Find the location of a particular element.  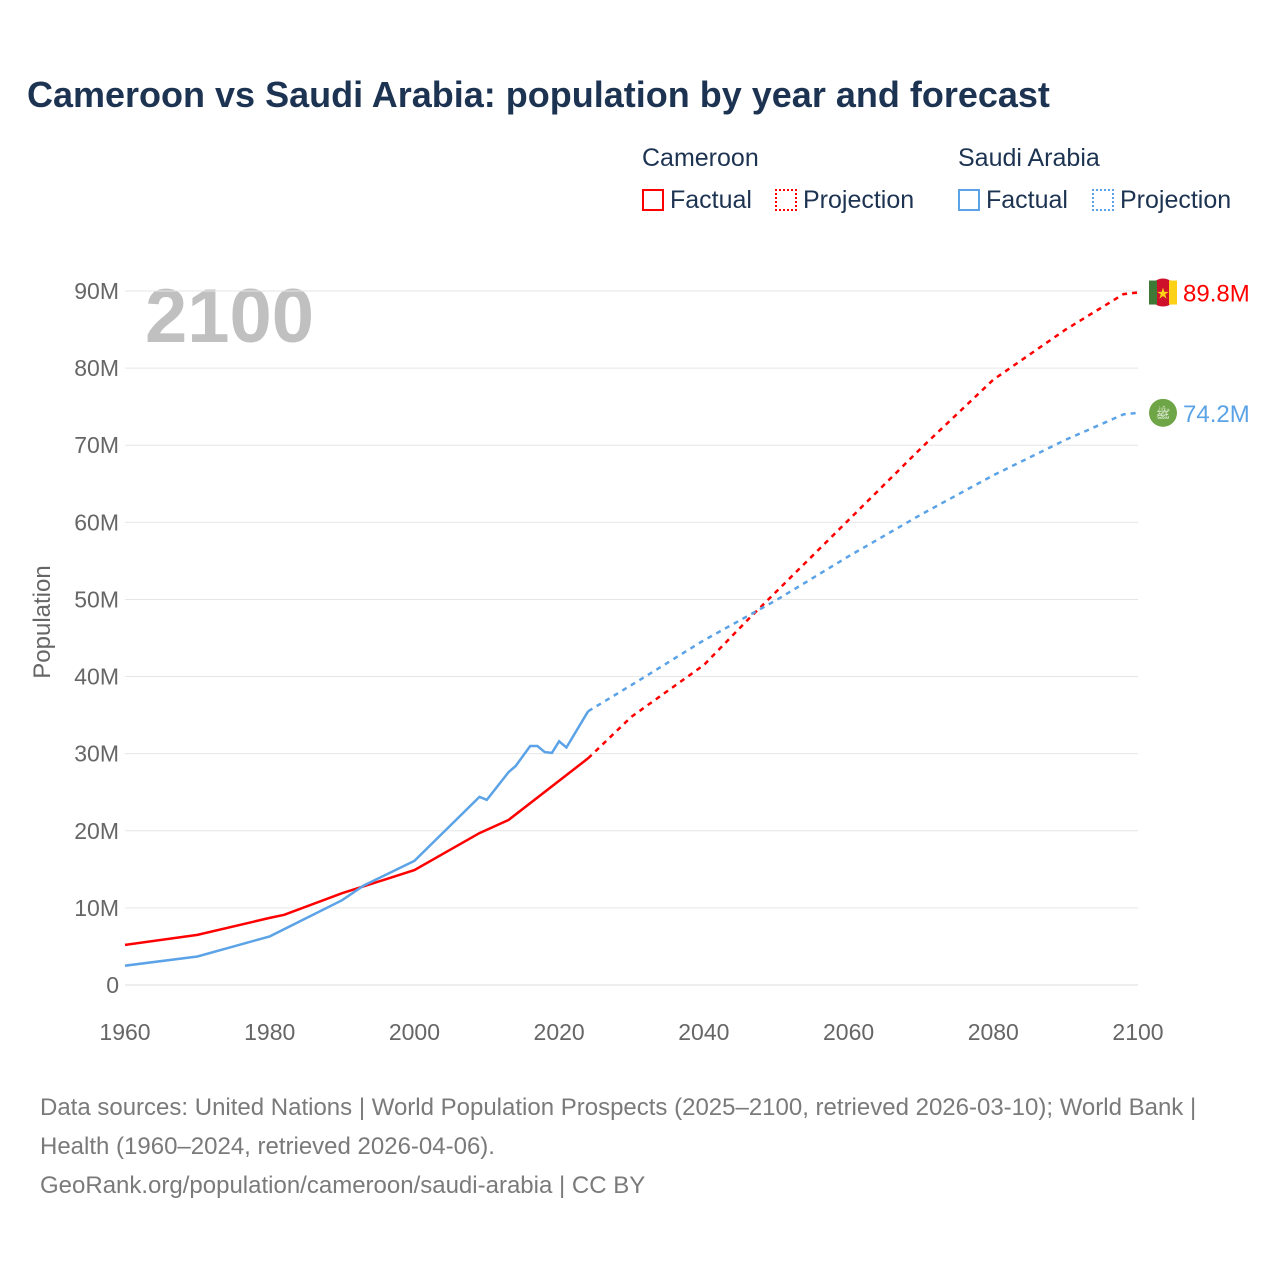

x-tick-label: 2040 is located at coordinates (703, 1032).